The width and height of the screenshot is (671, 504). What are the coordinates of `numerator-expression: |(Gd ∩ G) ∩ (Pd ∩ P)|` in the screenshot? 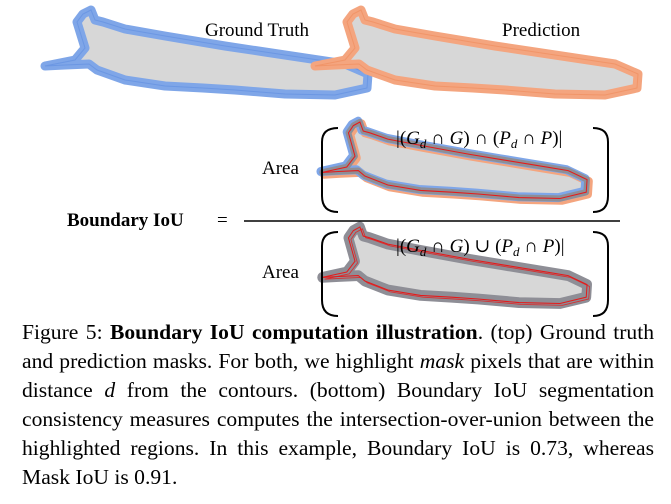 It's located at (479, 139).